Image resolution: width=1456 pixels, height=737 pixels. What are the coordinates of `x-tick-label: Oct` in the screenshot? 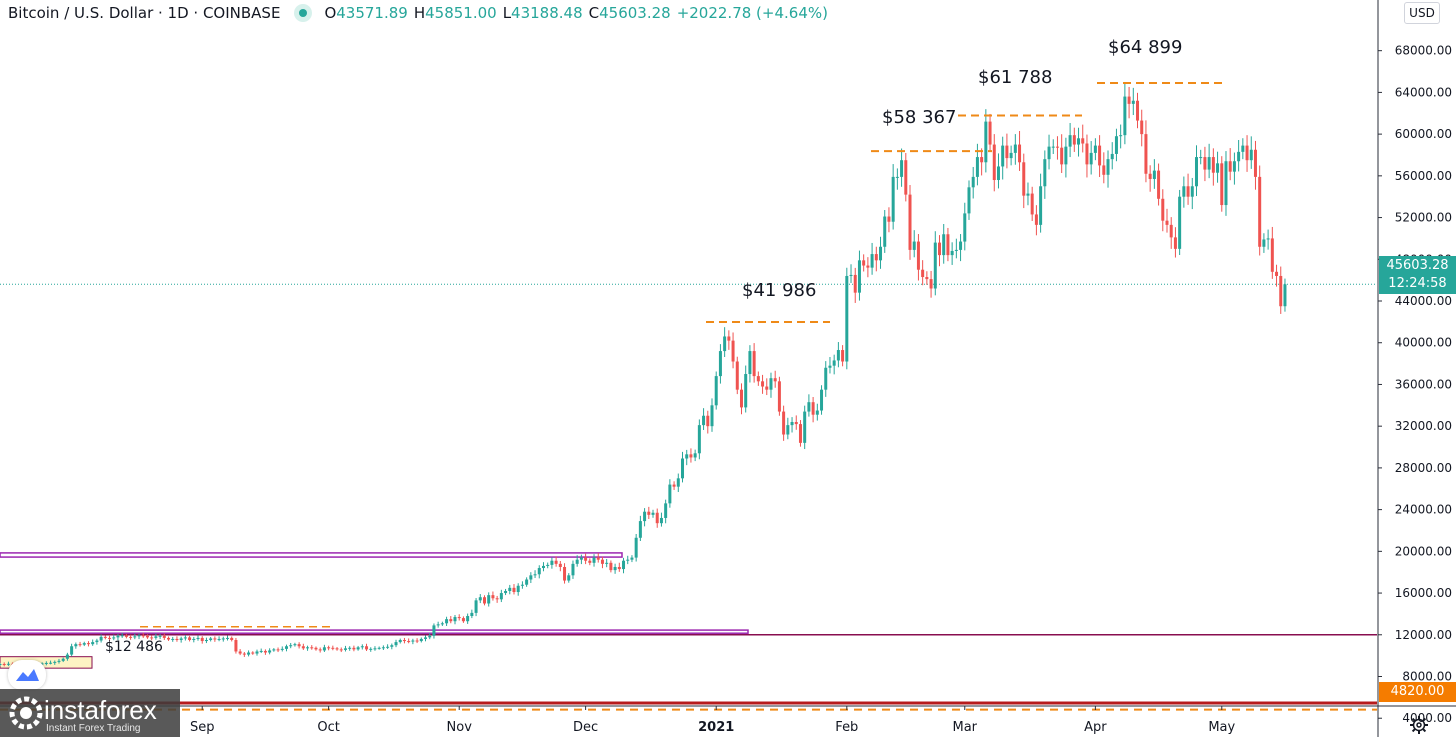 It's located at (328, 727).